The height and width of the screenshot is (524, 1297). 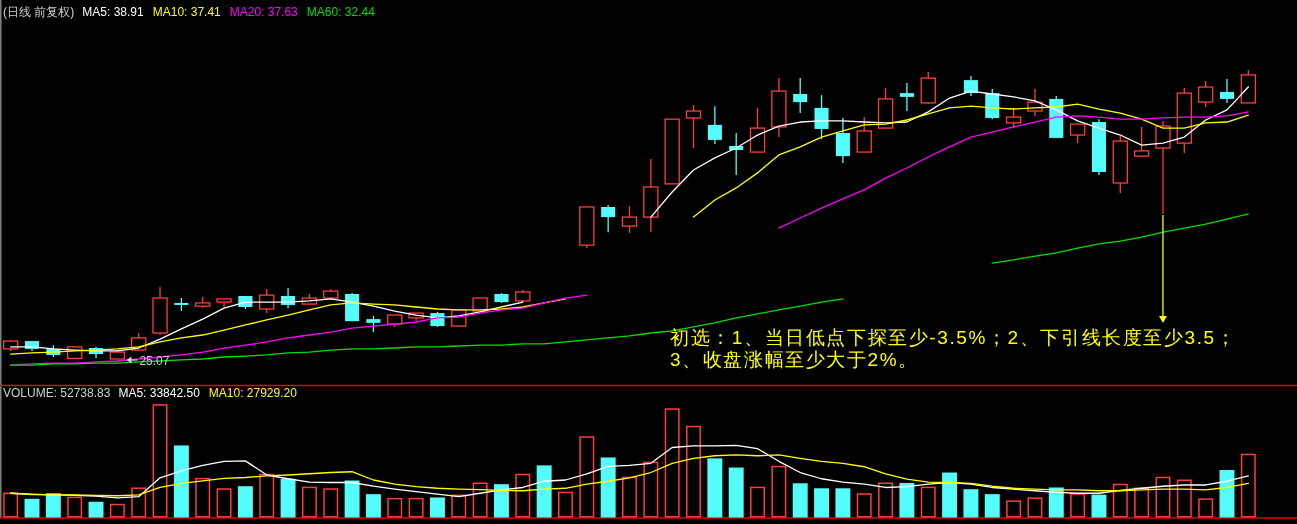 What do you see at coordinates (794, 359) in the screenshot?
I see `annotation: 3、收盘涨幅至少大于2%。` at bounding box center [794, 359].